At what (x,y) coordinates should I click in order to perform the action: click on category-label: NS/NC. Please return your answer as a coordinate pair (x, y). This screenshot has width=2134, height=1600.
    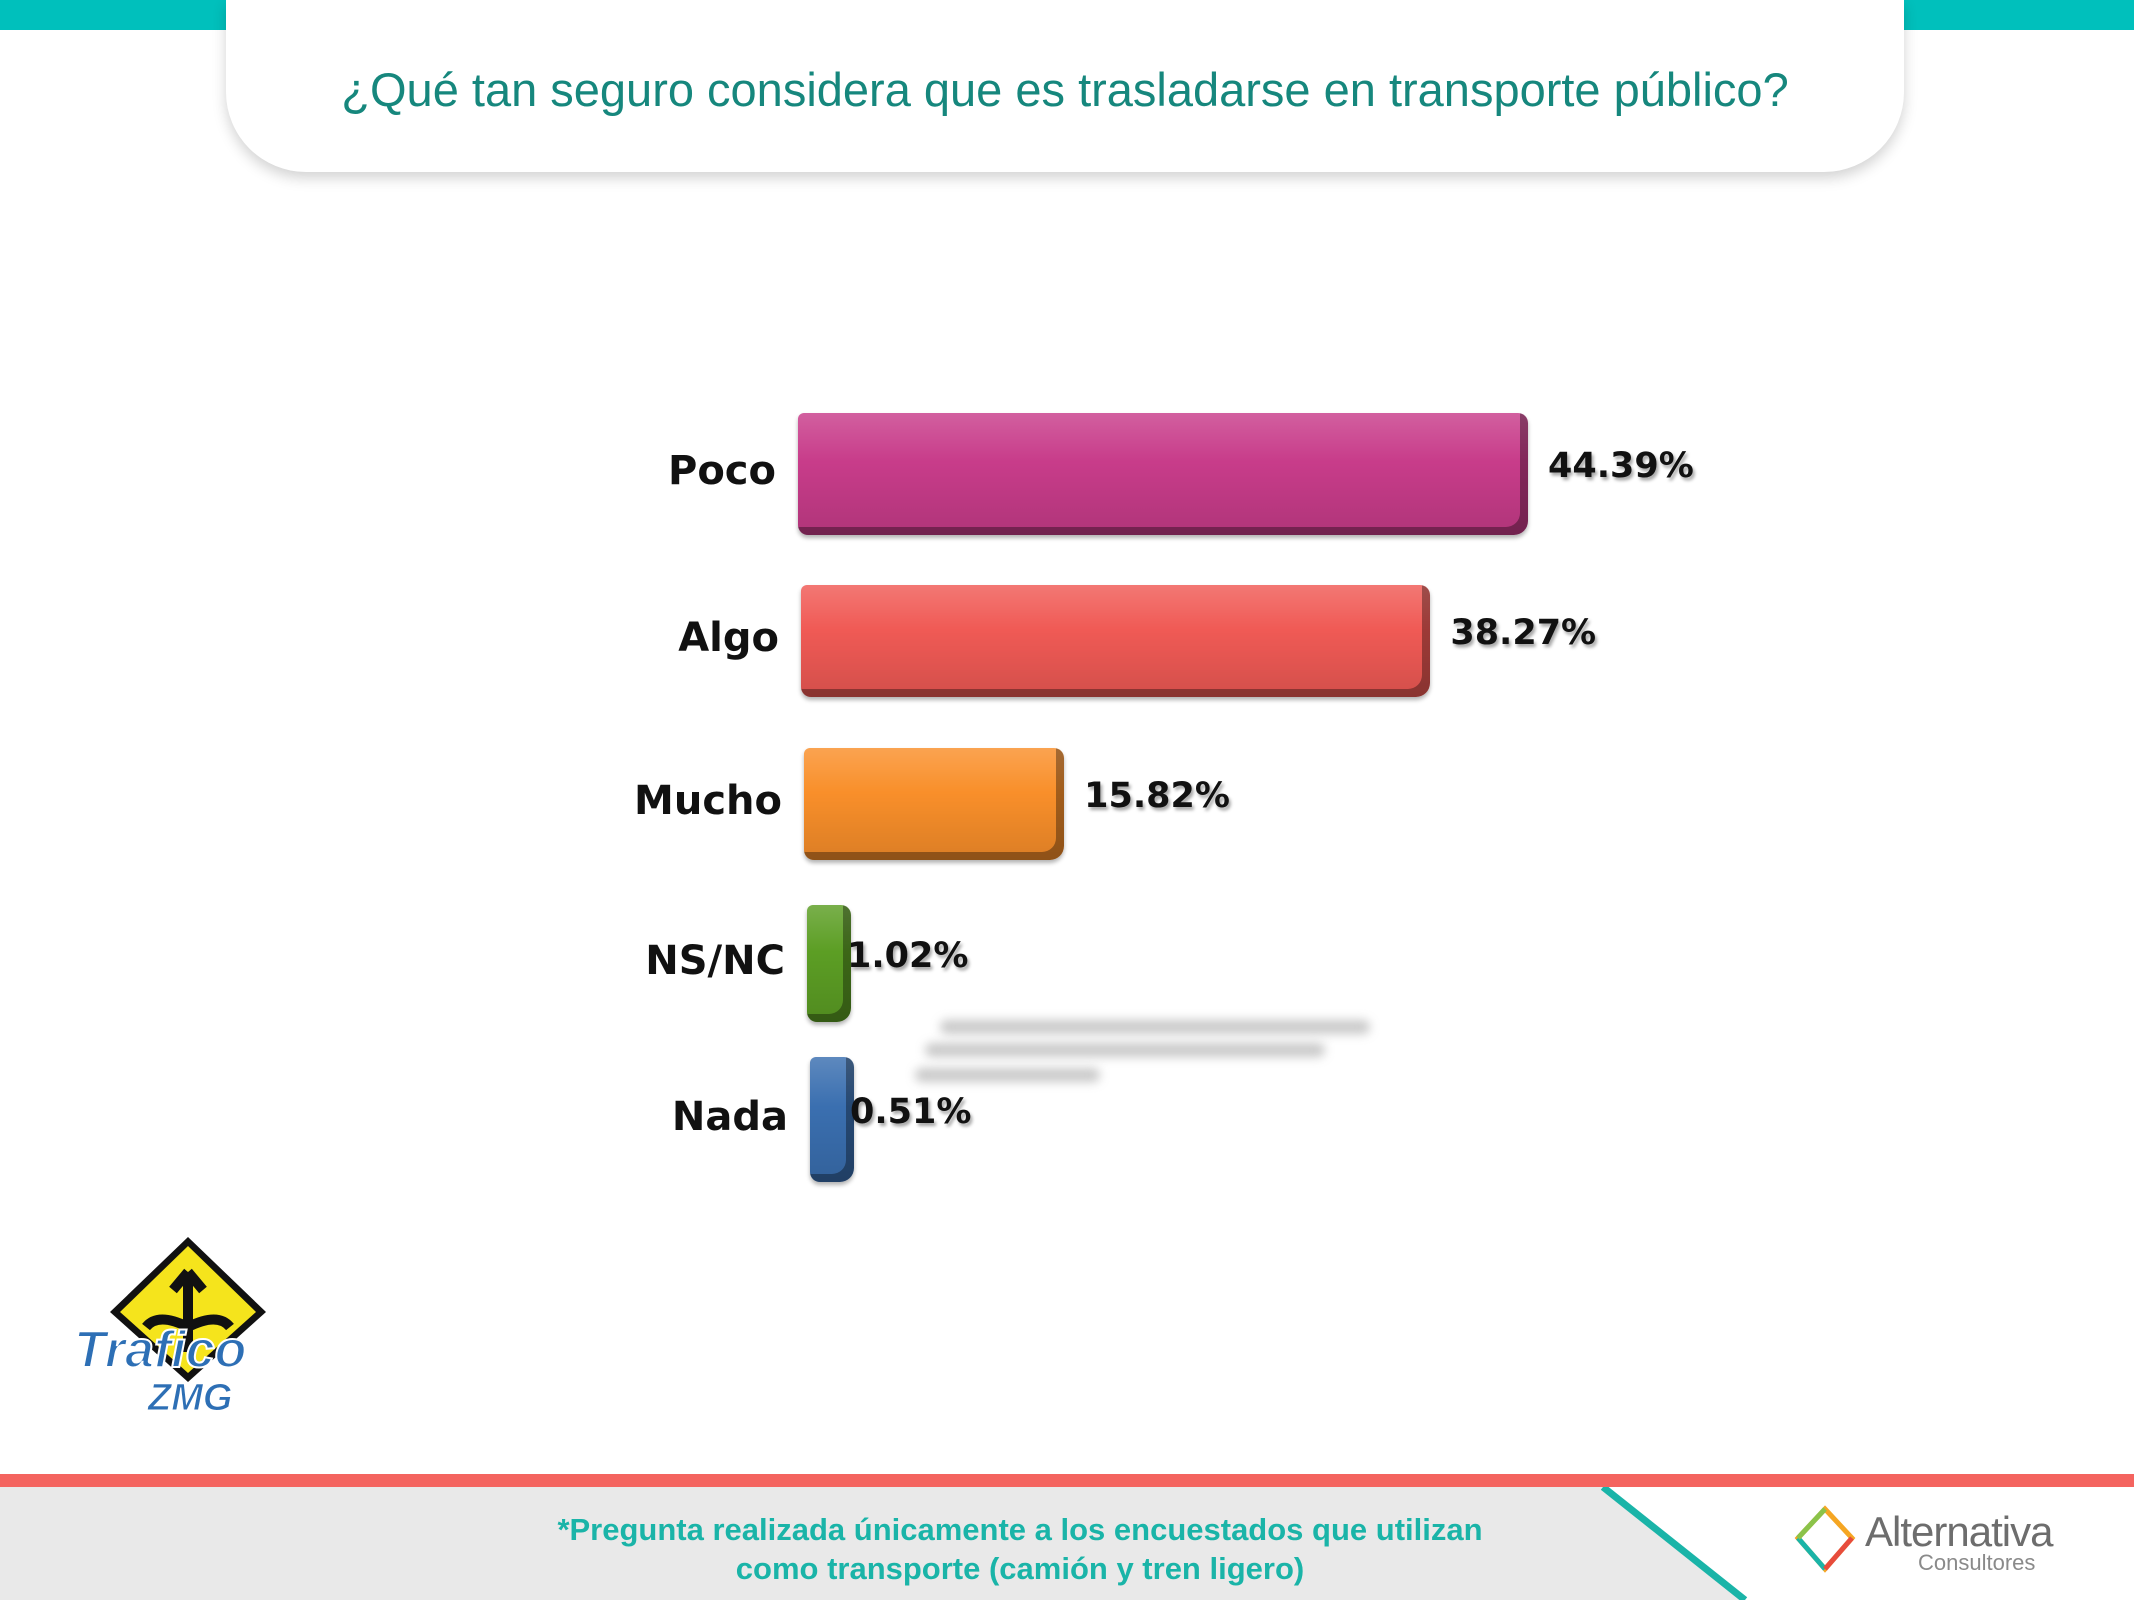
    Looking at the image, I should click on (715, 960).